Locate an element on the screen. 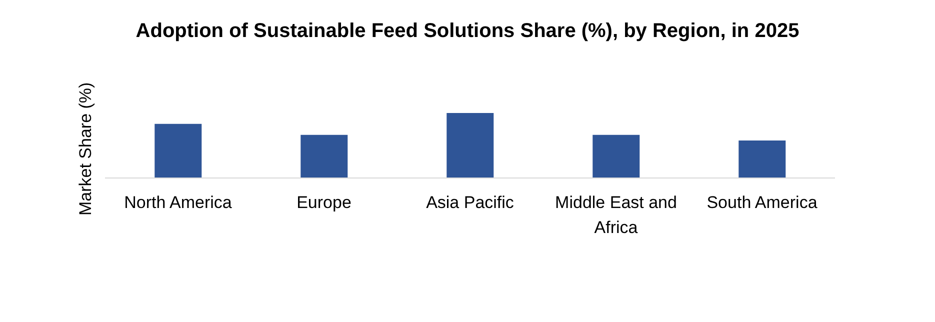 Image resolution: width=935 pixels, height=322 pixels. y-axis-title: Market Share (%) is located at coordinates (86, 149).